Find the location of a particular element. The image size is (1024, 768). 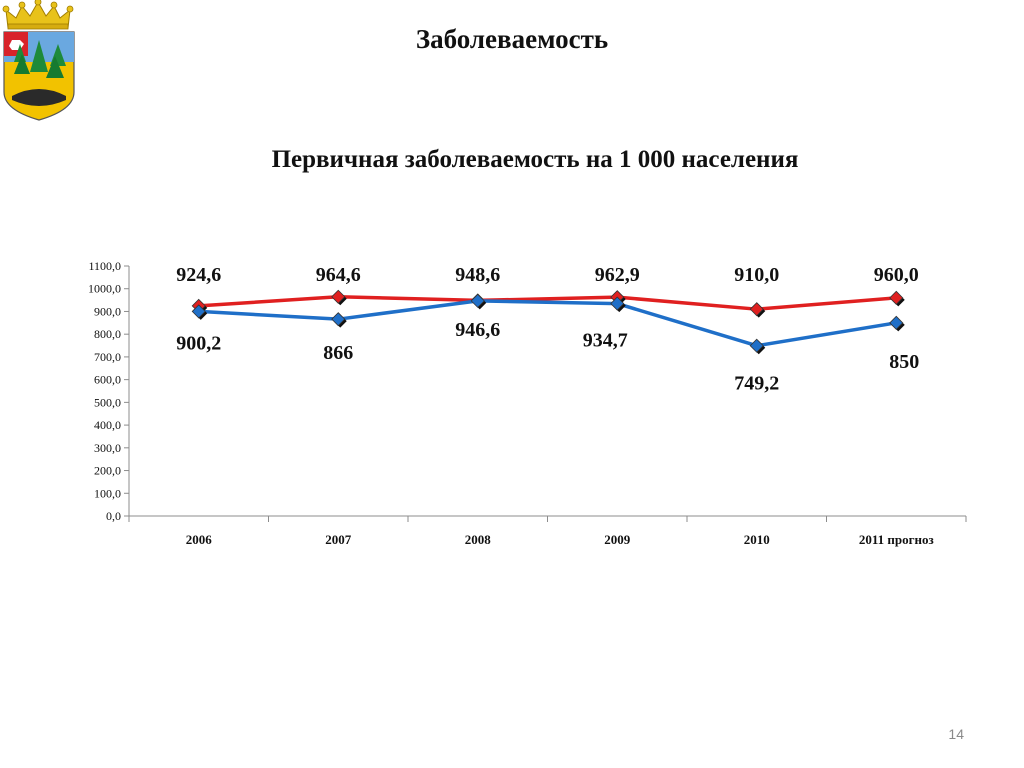

data-label: 948,6 is located at coordinates (477, 275).